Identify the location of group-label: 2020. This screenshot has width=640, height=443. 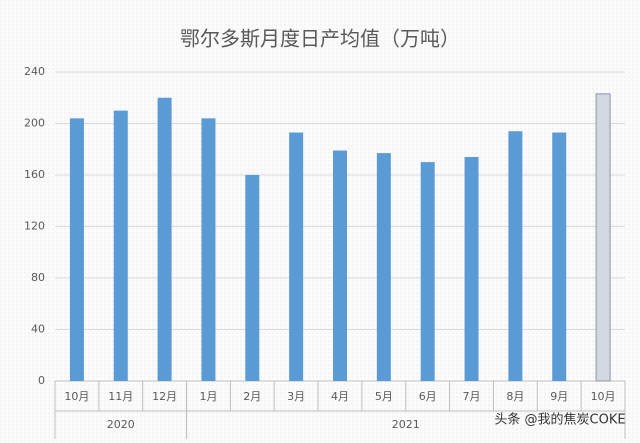
(121, 424).